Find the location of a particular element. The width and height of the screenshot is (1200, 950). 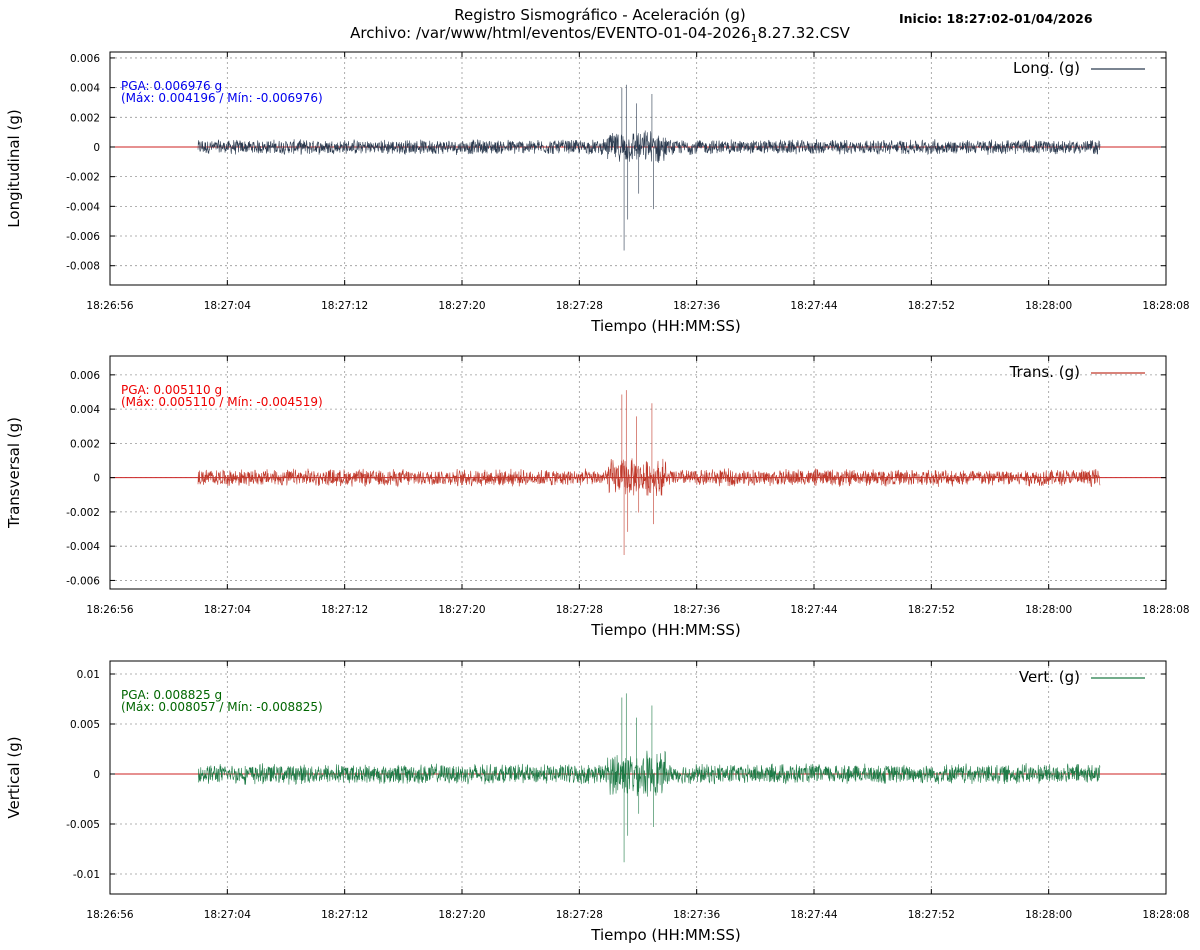

y-tick-label: 0.005 is located at coordinates (85, 725).